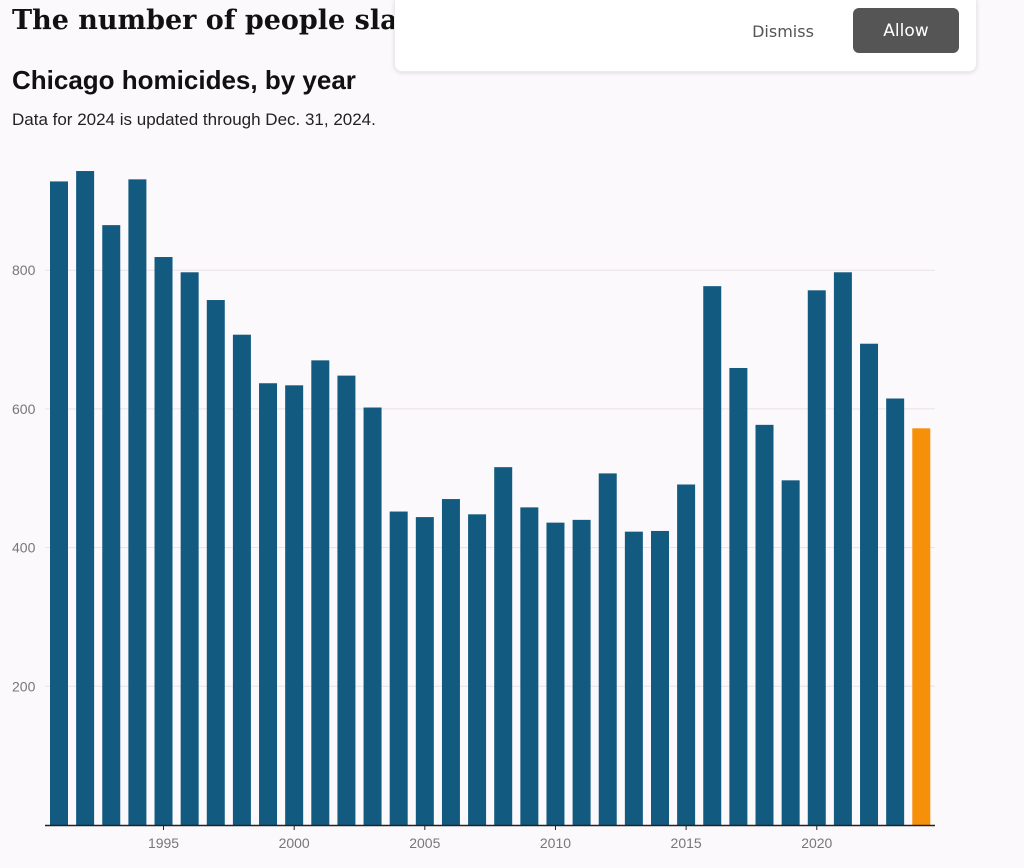 This screenshot has width=1024, height=868. I want to click on bar-2015, so click(686, 654).